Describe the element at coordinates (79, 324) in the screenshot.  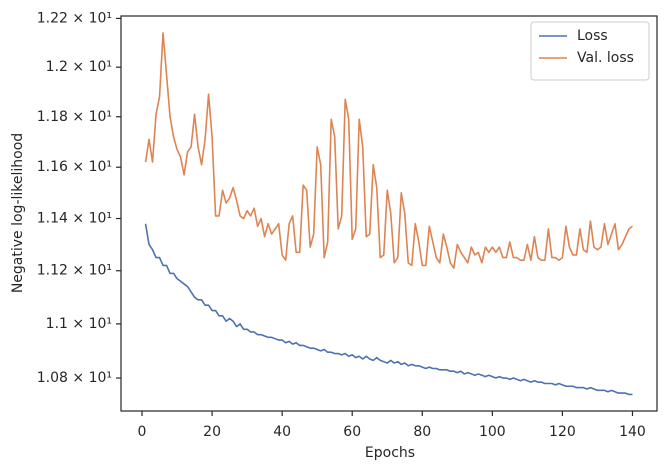
I see `y-tick-label: 1.1 × 10¹` at that location.